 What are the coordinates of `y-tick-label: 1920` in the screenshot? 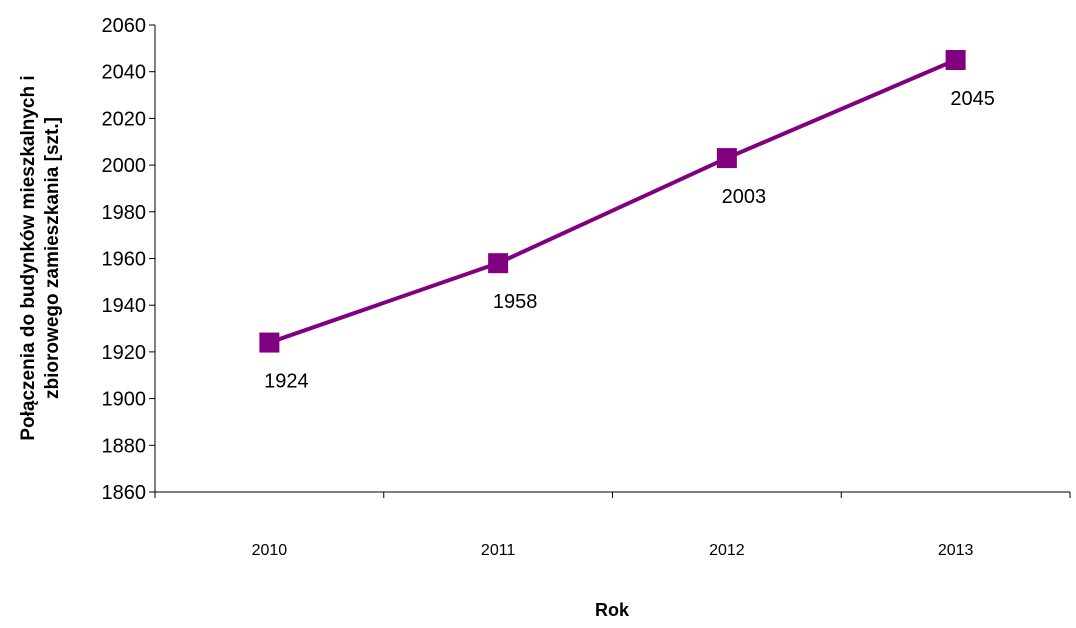 It's located at (124, 353).